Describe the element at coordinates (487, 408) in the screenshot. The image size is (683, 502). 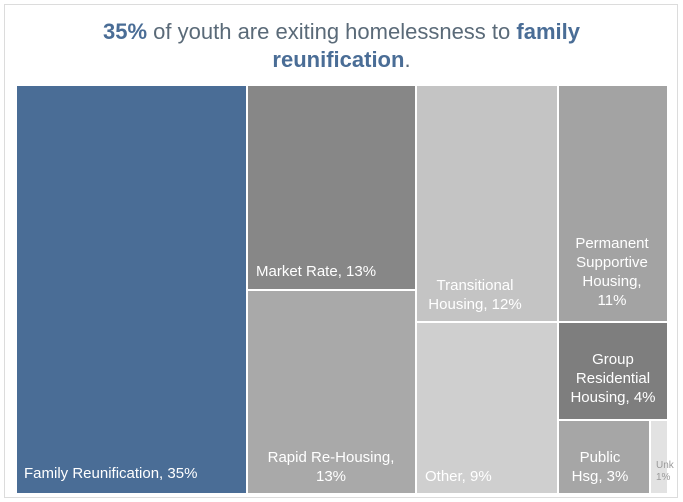
I see `tile-other` at that location.